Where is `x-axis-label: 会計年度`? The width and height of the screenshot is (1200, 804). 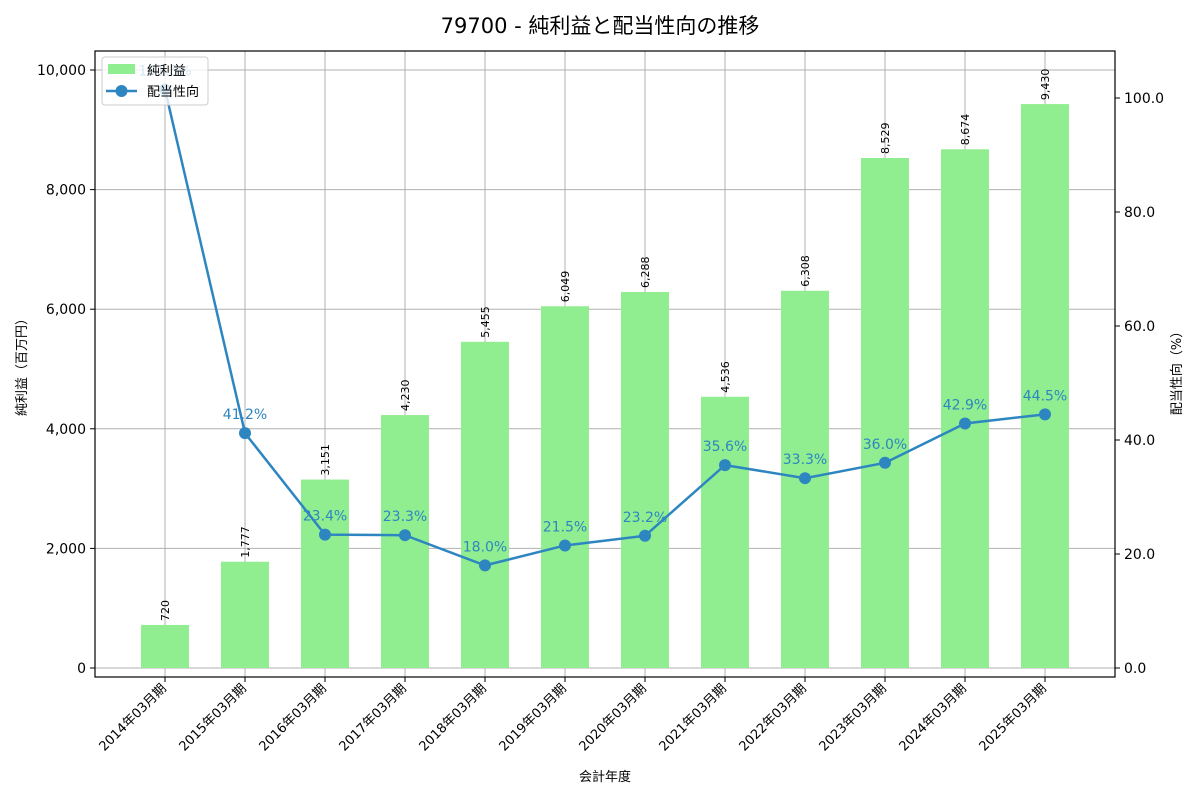 x-axis-label: 会計年度 is located at coordinates (605, 777).